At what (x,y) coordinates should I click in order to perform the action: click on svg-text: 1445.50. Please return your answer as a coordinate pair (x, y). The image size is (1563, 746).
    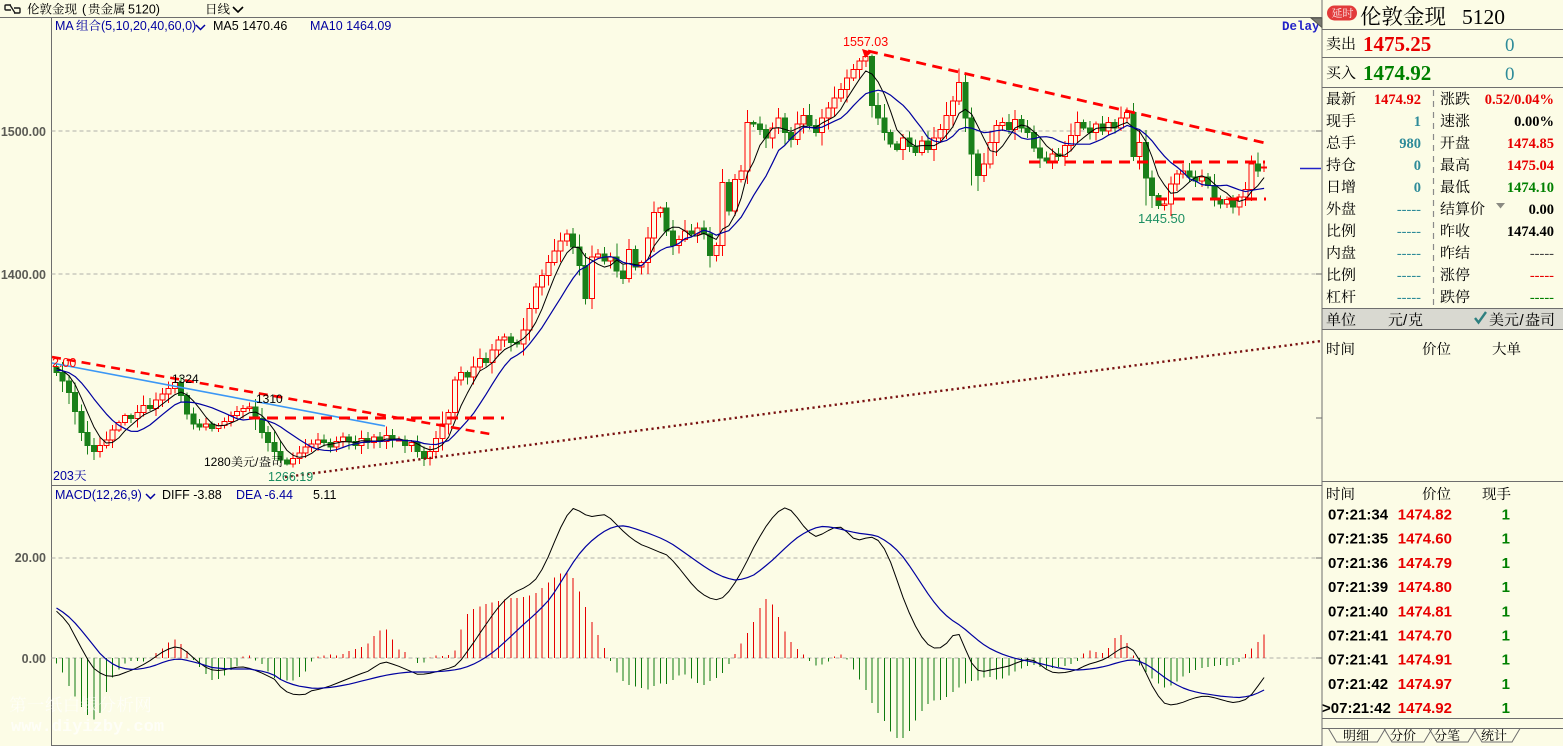
    Looking at the image, I should click on (1161, 218).